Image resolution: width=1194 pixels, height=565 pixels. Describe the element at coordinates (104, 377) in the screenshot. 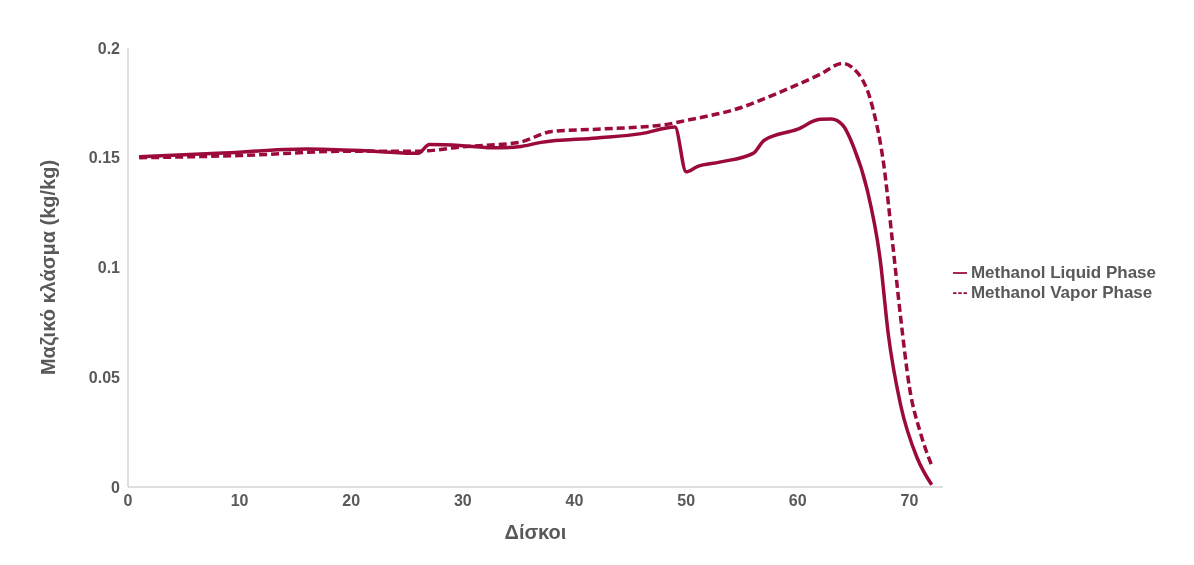

I see `y-tick-label: 0.05` at that location.